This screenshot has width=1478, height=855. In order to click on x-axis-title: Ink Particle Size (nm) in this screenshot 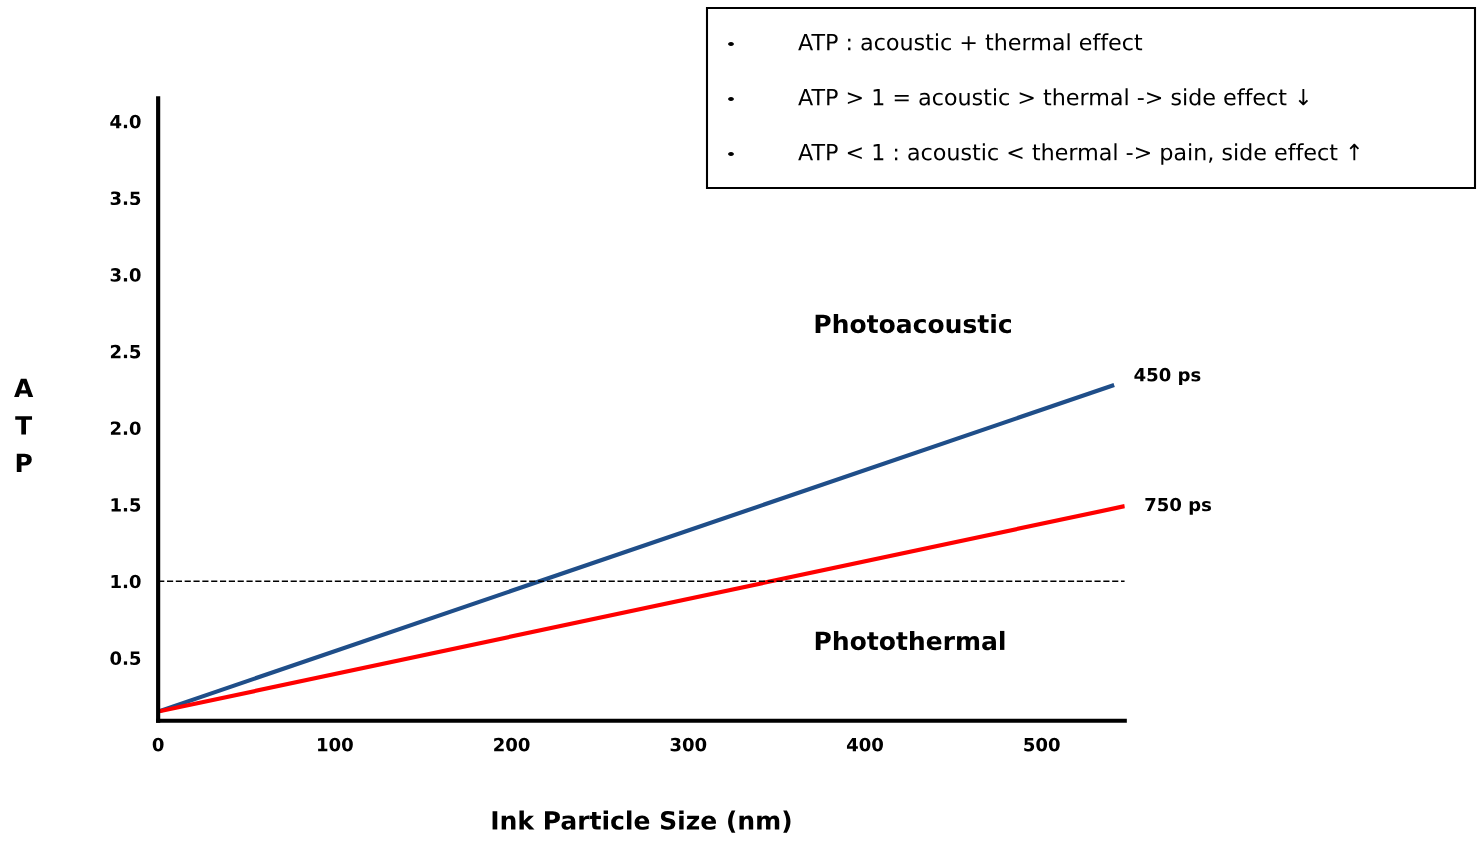, I will do `click(641, 821)`.